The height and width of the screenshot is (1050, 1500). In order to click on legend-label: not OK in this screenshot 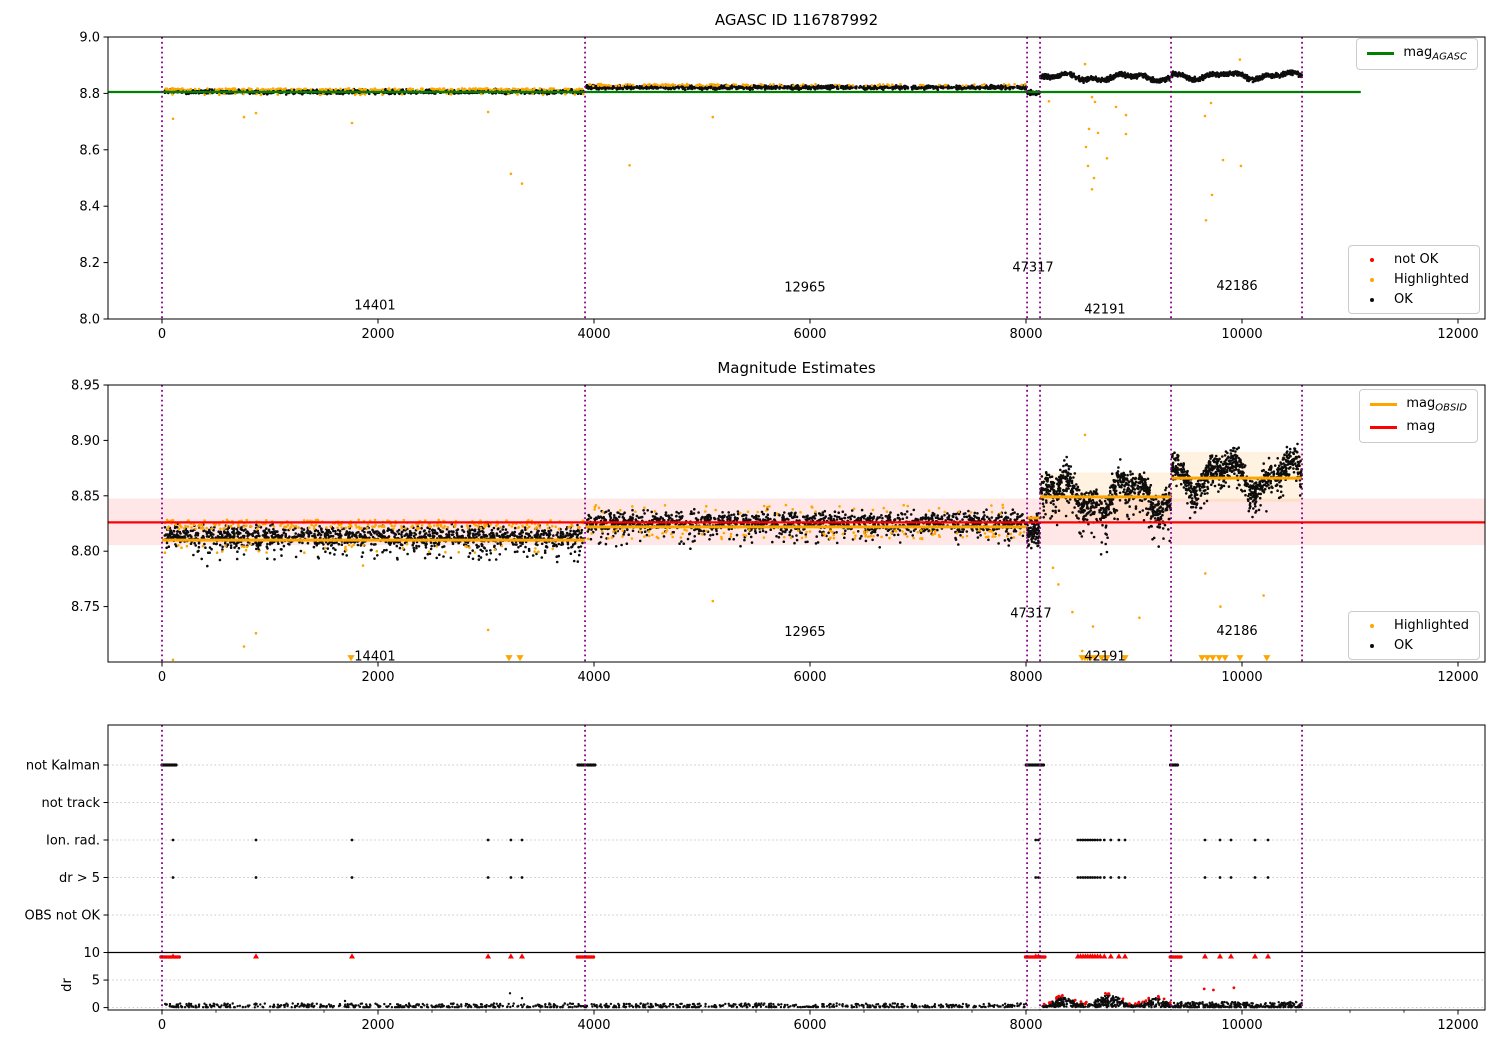, I will do `click(1416, 259)`.